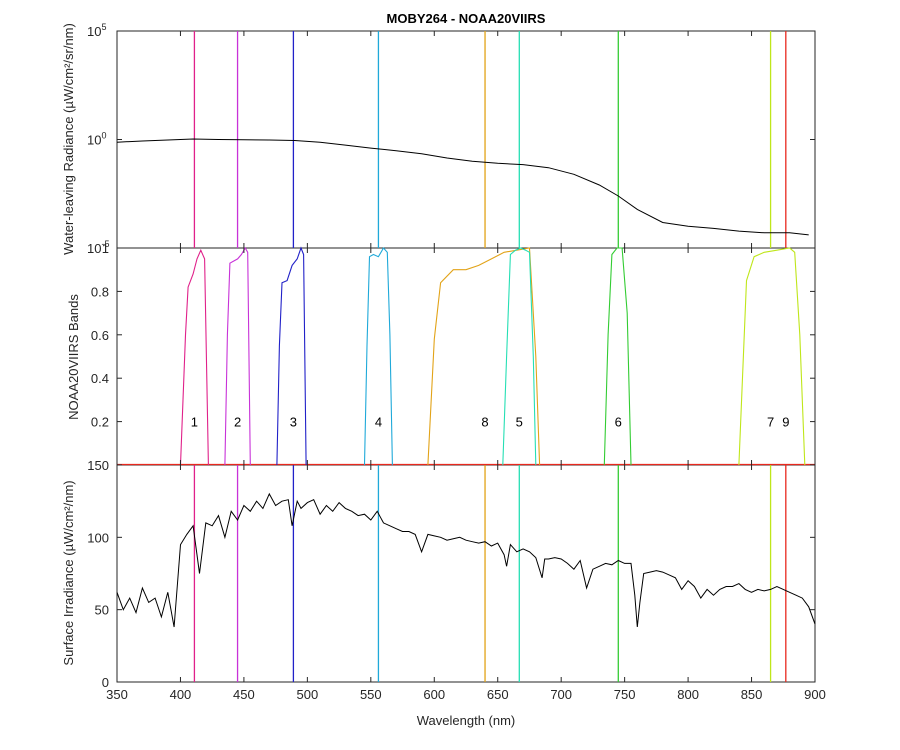 The width and height of the screenshot is (900, 750). Describe the element at coordinates (466, 720) in the screenshot. I see `x-axis-label: Wavelength (nm)` at that location.